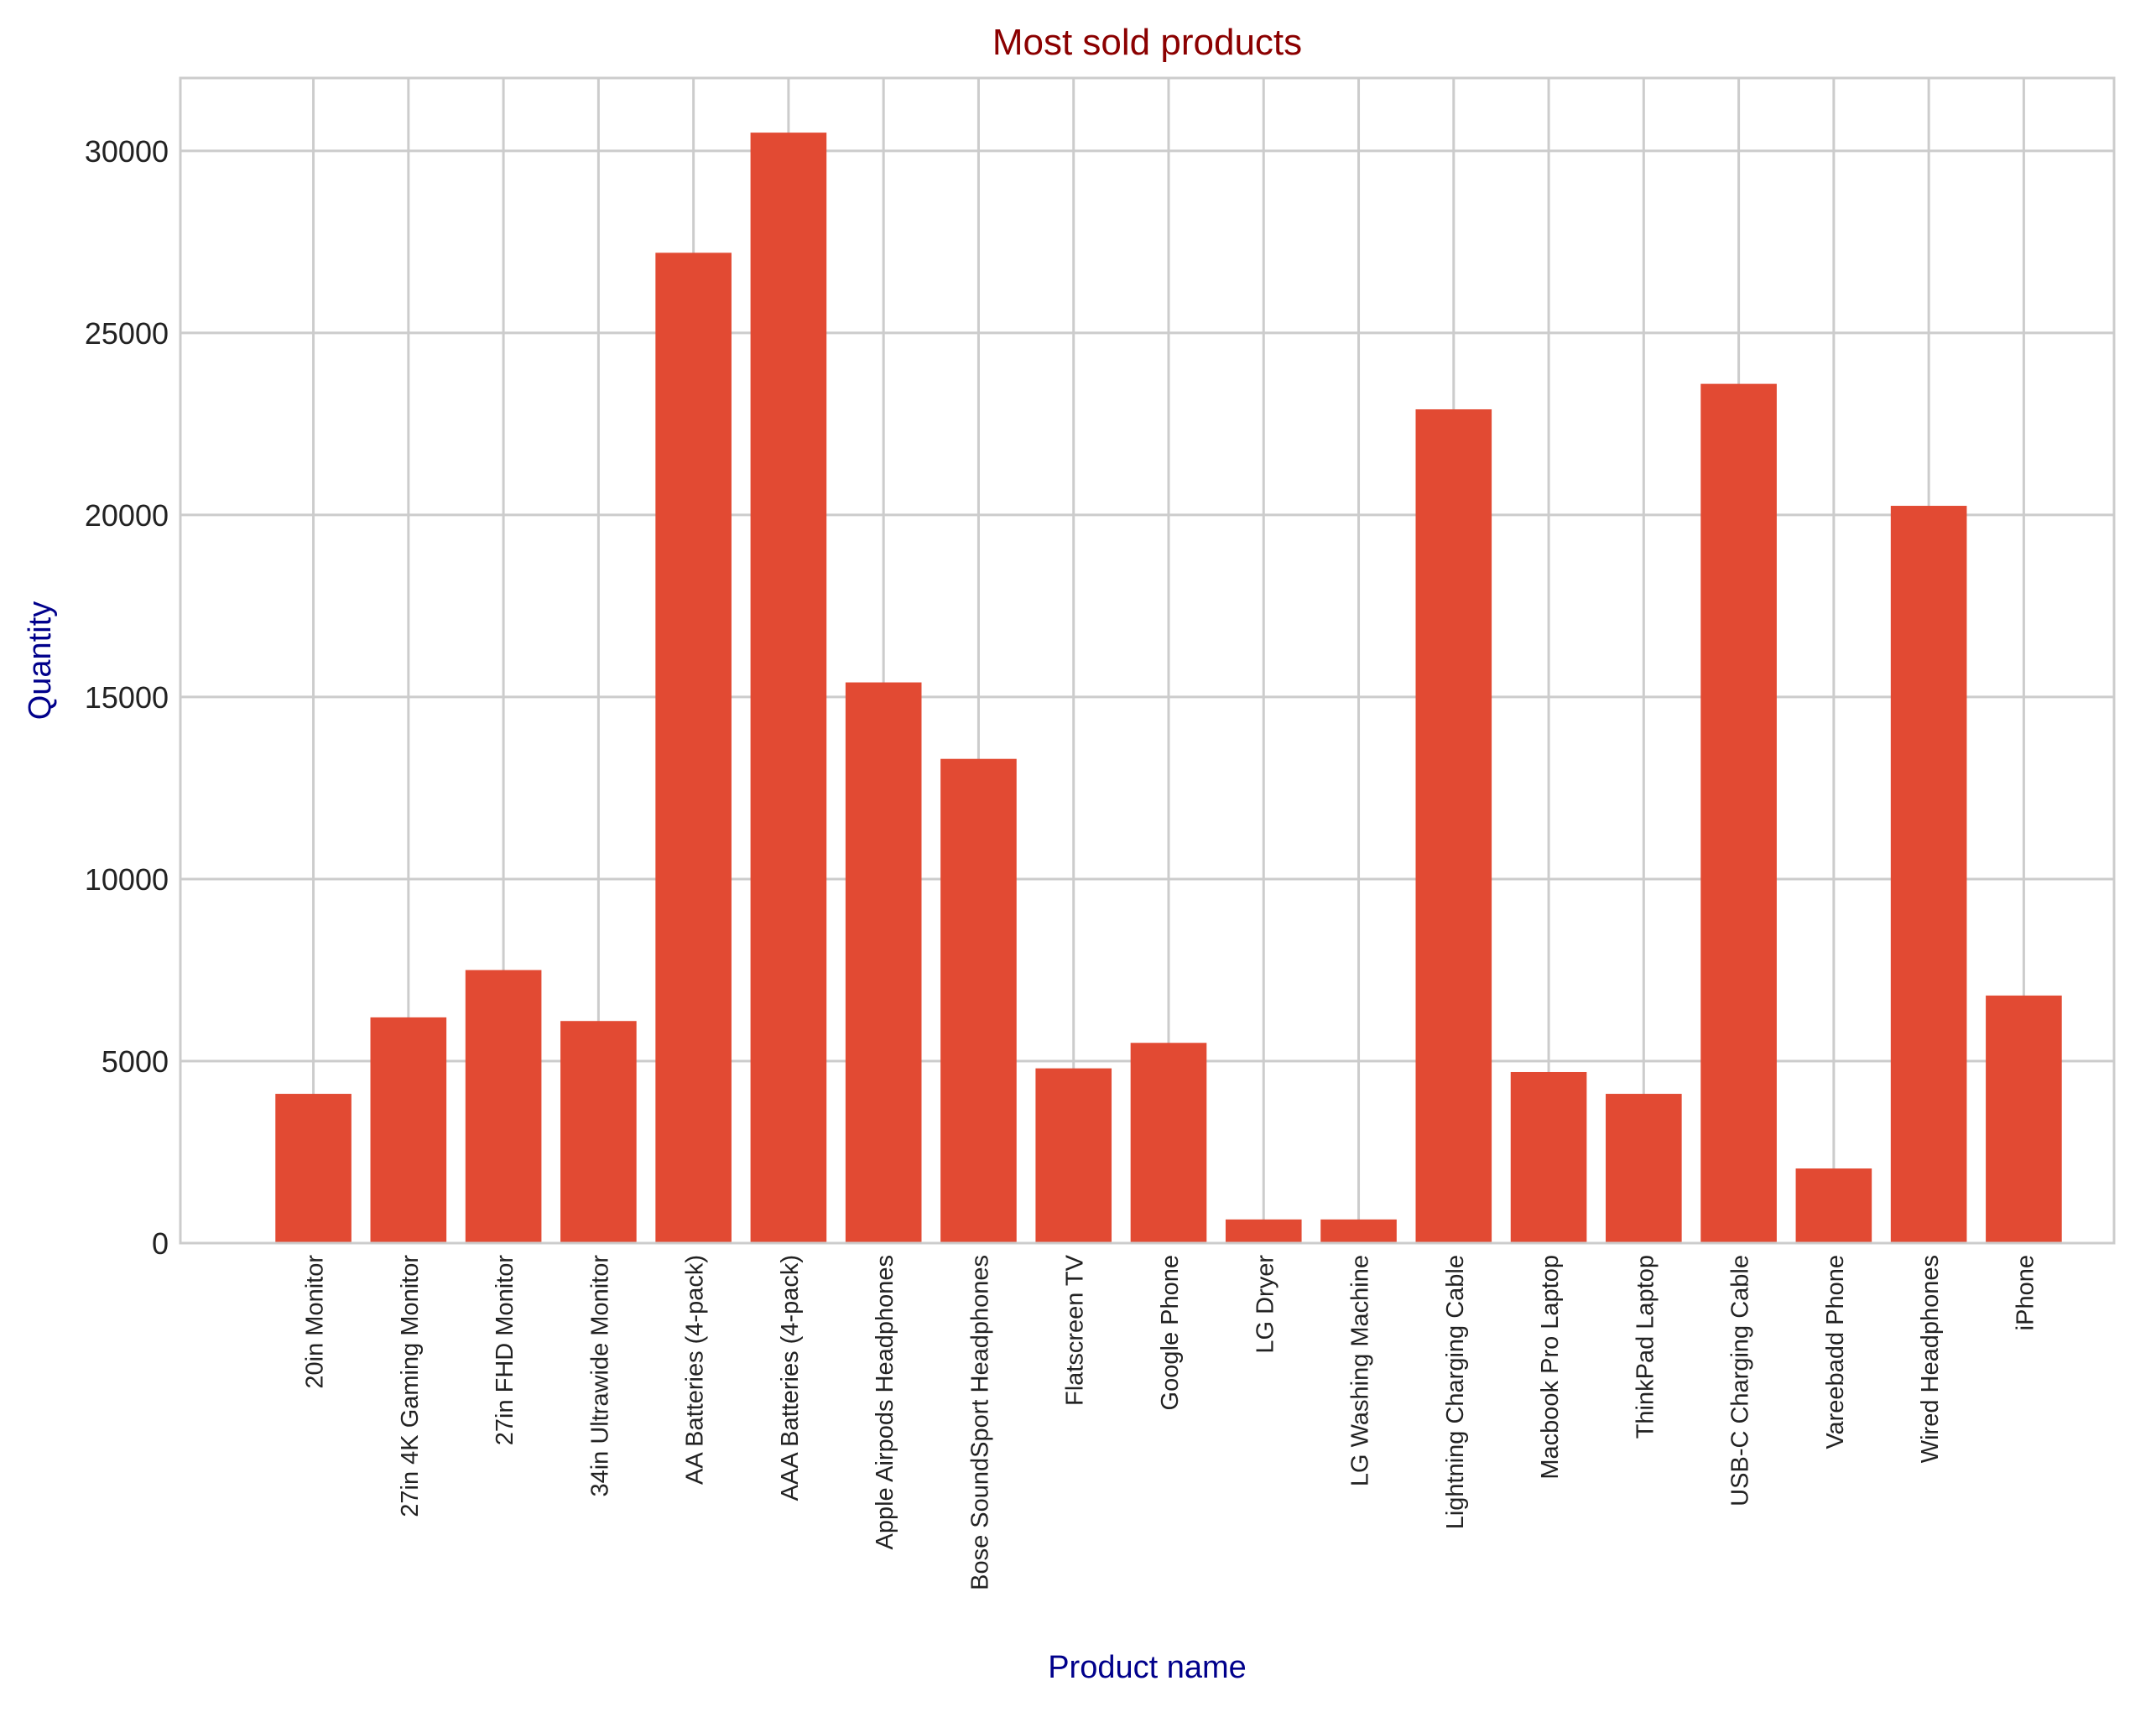 This screenshot has width=2156, height=1712. What do you see at coordinates (1741, 1380) in the screenshot?
I see `x-tick-label: USB-C Charging Cable` at bounding box center [1741, 1380].